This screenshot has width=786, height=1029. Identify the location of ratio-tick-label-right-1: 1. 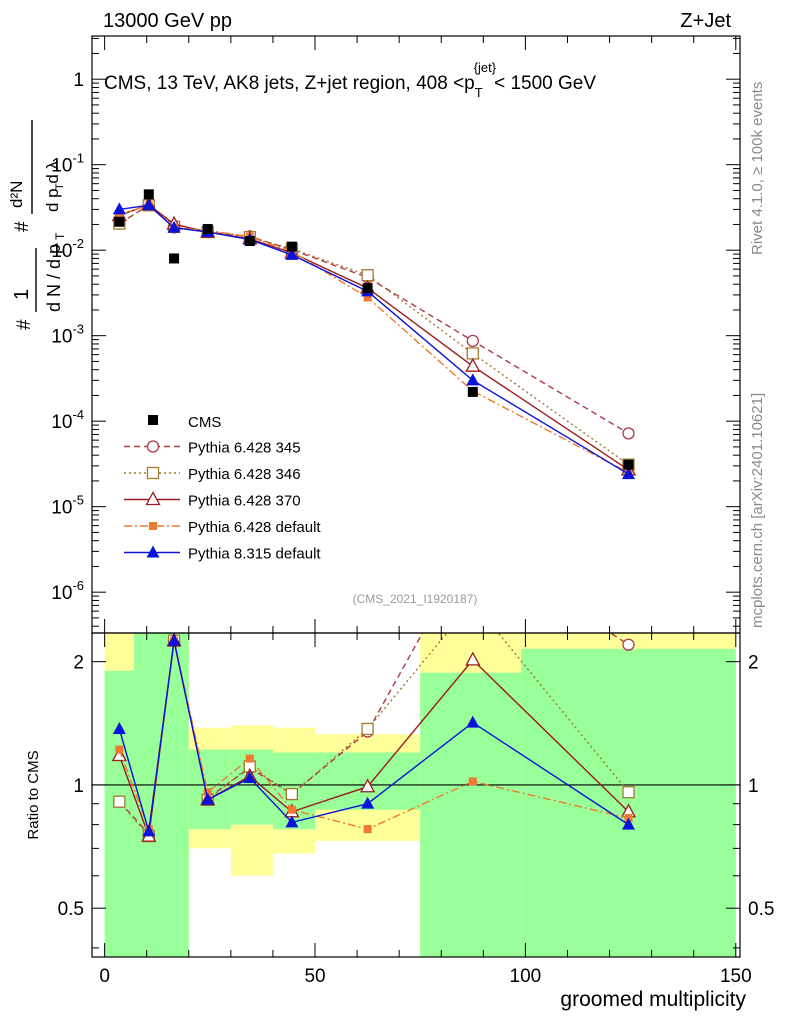
(753, 786).